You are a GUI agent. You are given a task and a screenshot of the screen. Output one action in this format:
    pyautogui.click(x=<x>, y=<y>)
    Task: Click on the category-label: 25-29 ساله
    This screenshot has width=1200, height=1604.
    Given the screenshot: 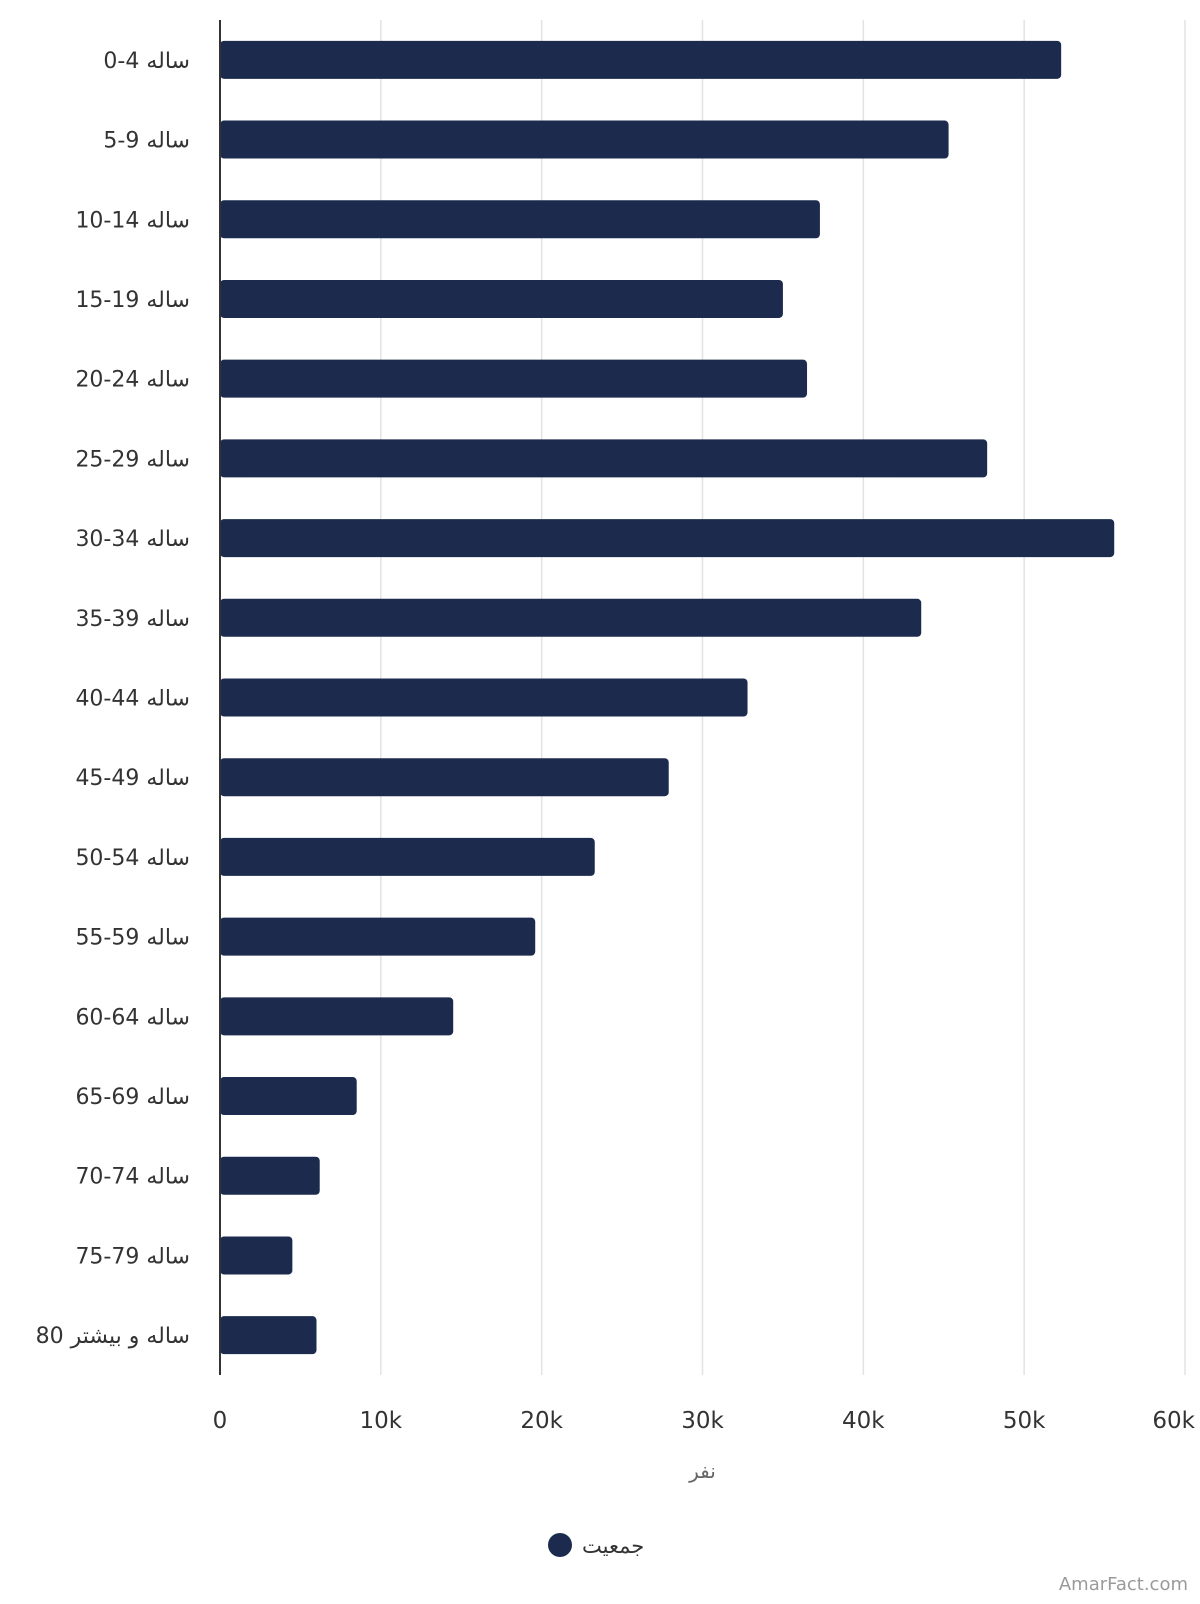 What is the action you would take?
    pyautogui.click(x=132, y=459)
    